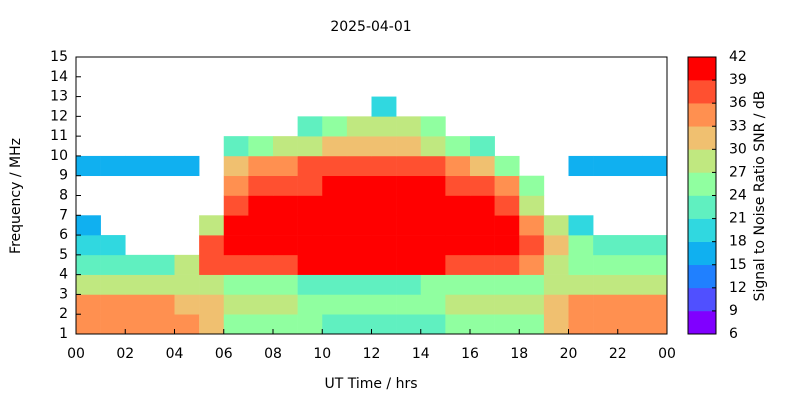 This screenshot has width=800, height=400. What do you see at coordinates (59, 57) in the screenshot?
I see `y-tick-label: 15` at bounding box center [59, 57].